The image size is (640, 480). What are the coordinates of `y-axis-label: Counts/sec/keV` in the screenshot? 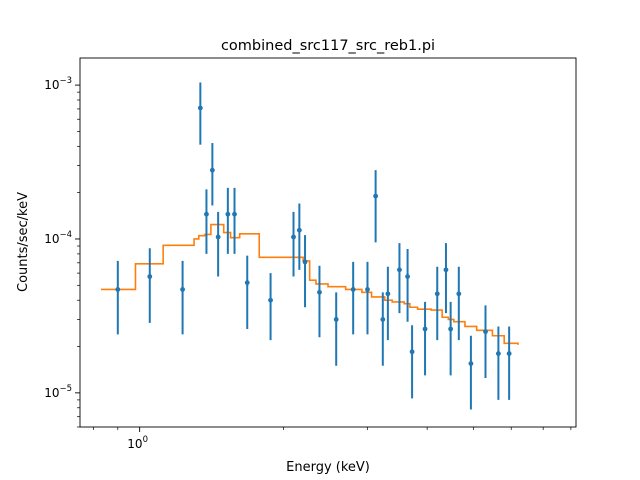 It's located at (23, 242).